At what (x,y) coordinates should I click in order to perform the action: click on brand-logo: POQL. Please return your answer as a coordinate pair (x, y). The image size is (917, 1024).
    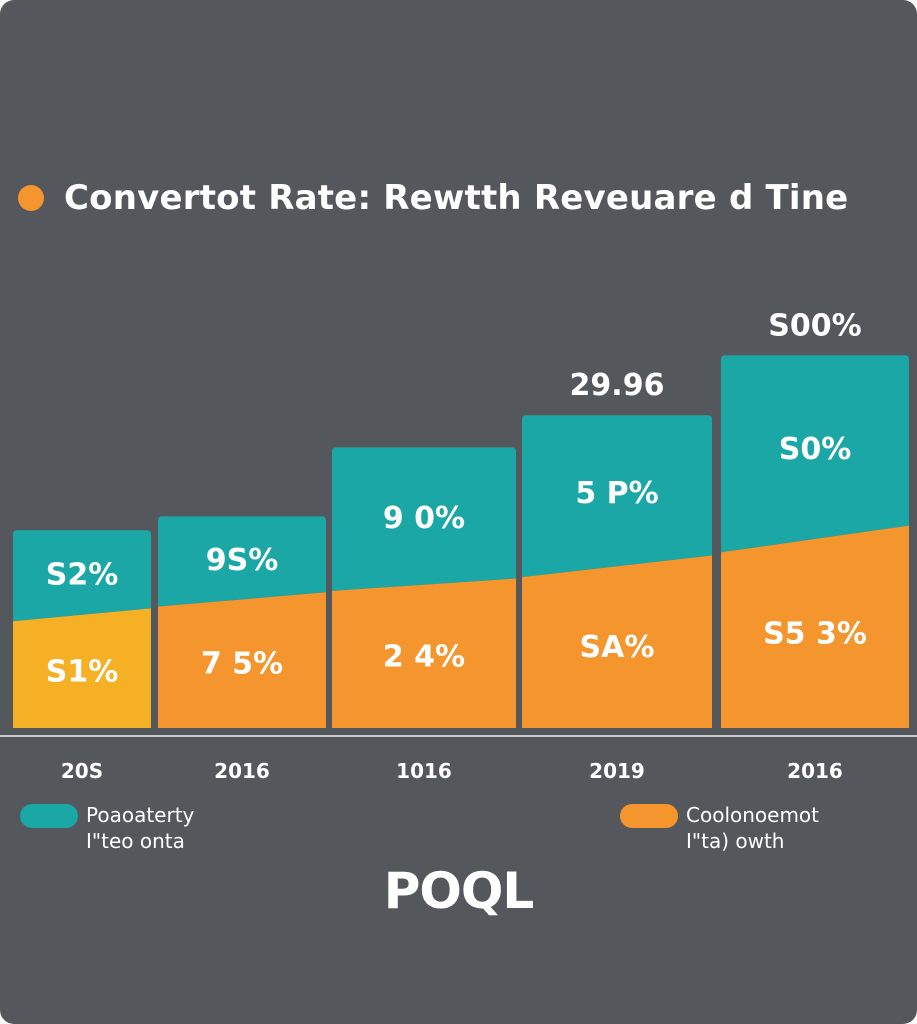
    Looking at the image, I should click on (459, 891).